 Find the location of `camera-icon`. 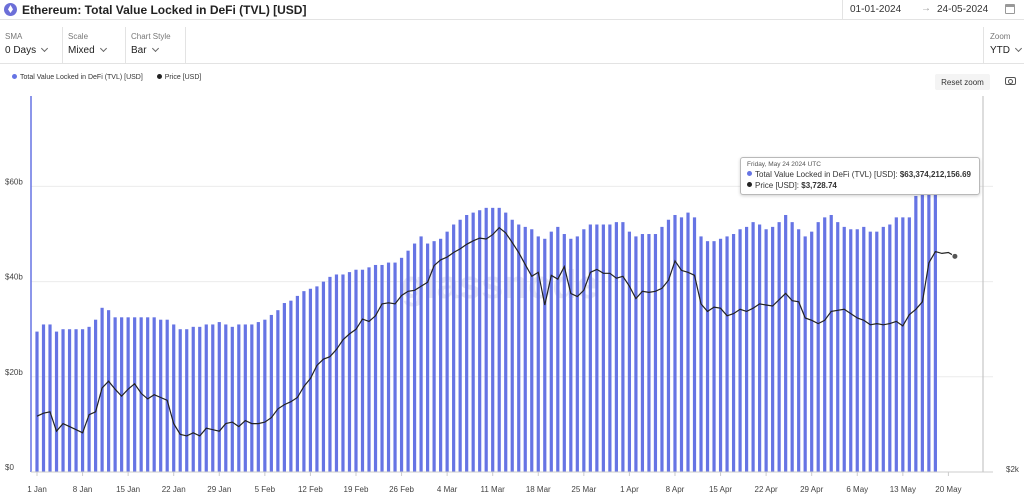

camera-icon is located at coordinates (1010, 81).